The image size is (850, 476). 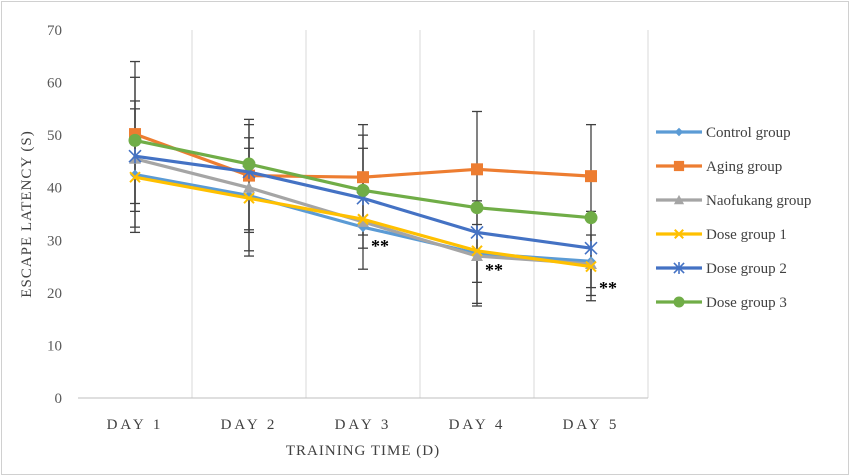 What do you see at coordinates (249, 425) in the screenshot?
I see `x-tick-label: DAY 2` at bounding box center [249, 425].